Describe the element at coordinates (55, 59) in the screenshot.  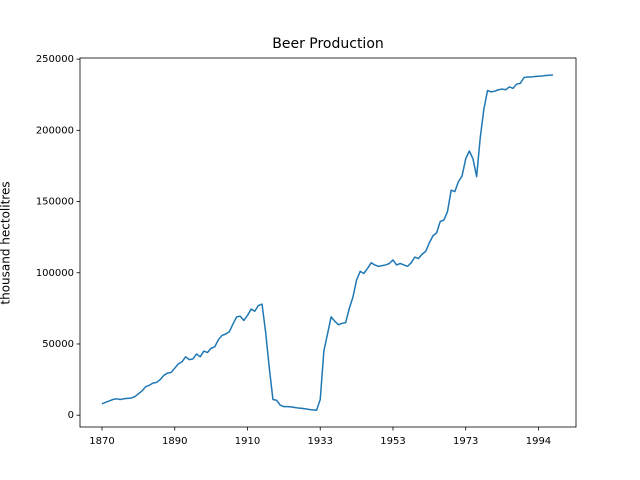
I see `y-tick-label: 250000` at that location.